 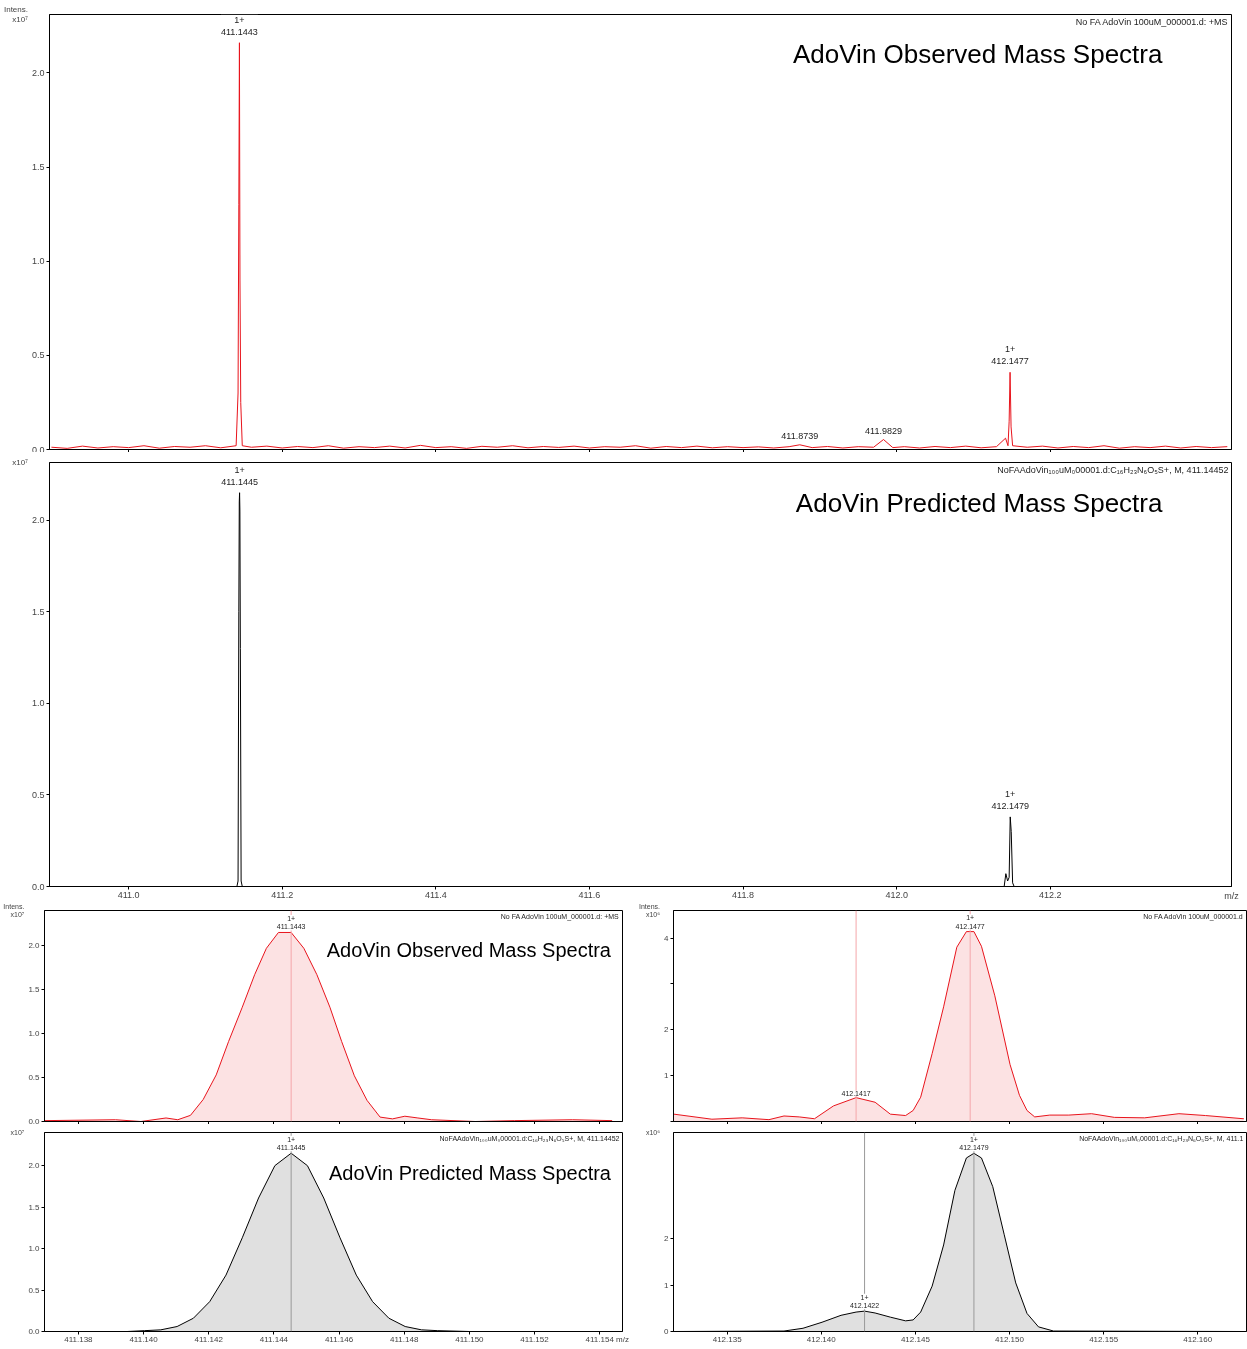 I want to click on annotation: NoFAAdoVin₁₀₀uM₀00001.d:C₁₆H₂₃N₆O₅S+, M, 411.14452, so click(x=1113, y=469).